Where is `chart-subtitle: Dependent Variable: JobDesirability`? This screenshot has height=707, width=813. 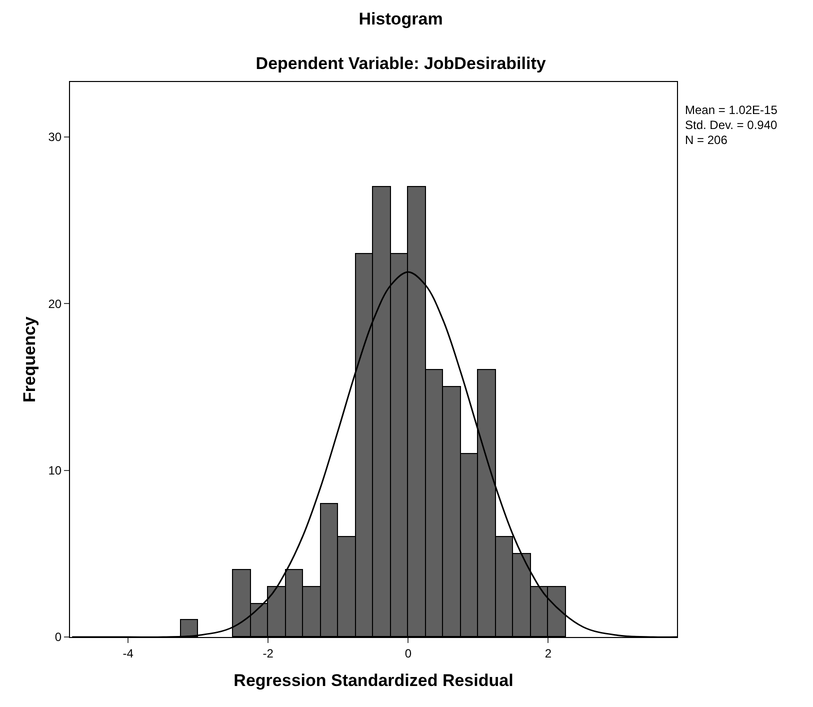 chart-subtitle: Dependent Variable: JobDesirability is located at coordinates (401, 63).